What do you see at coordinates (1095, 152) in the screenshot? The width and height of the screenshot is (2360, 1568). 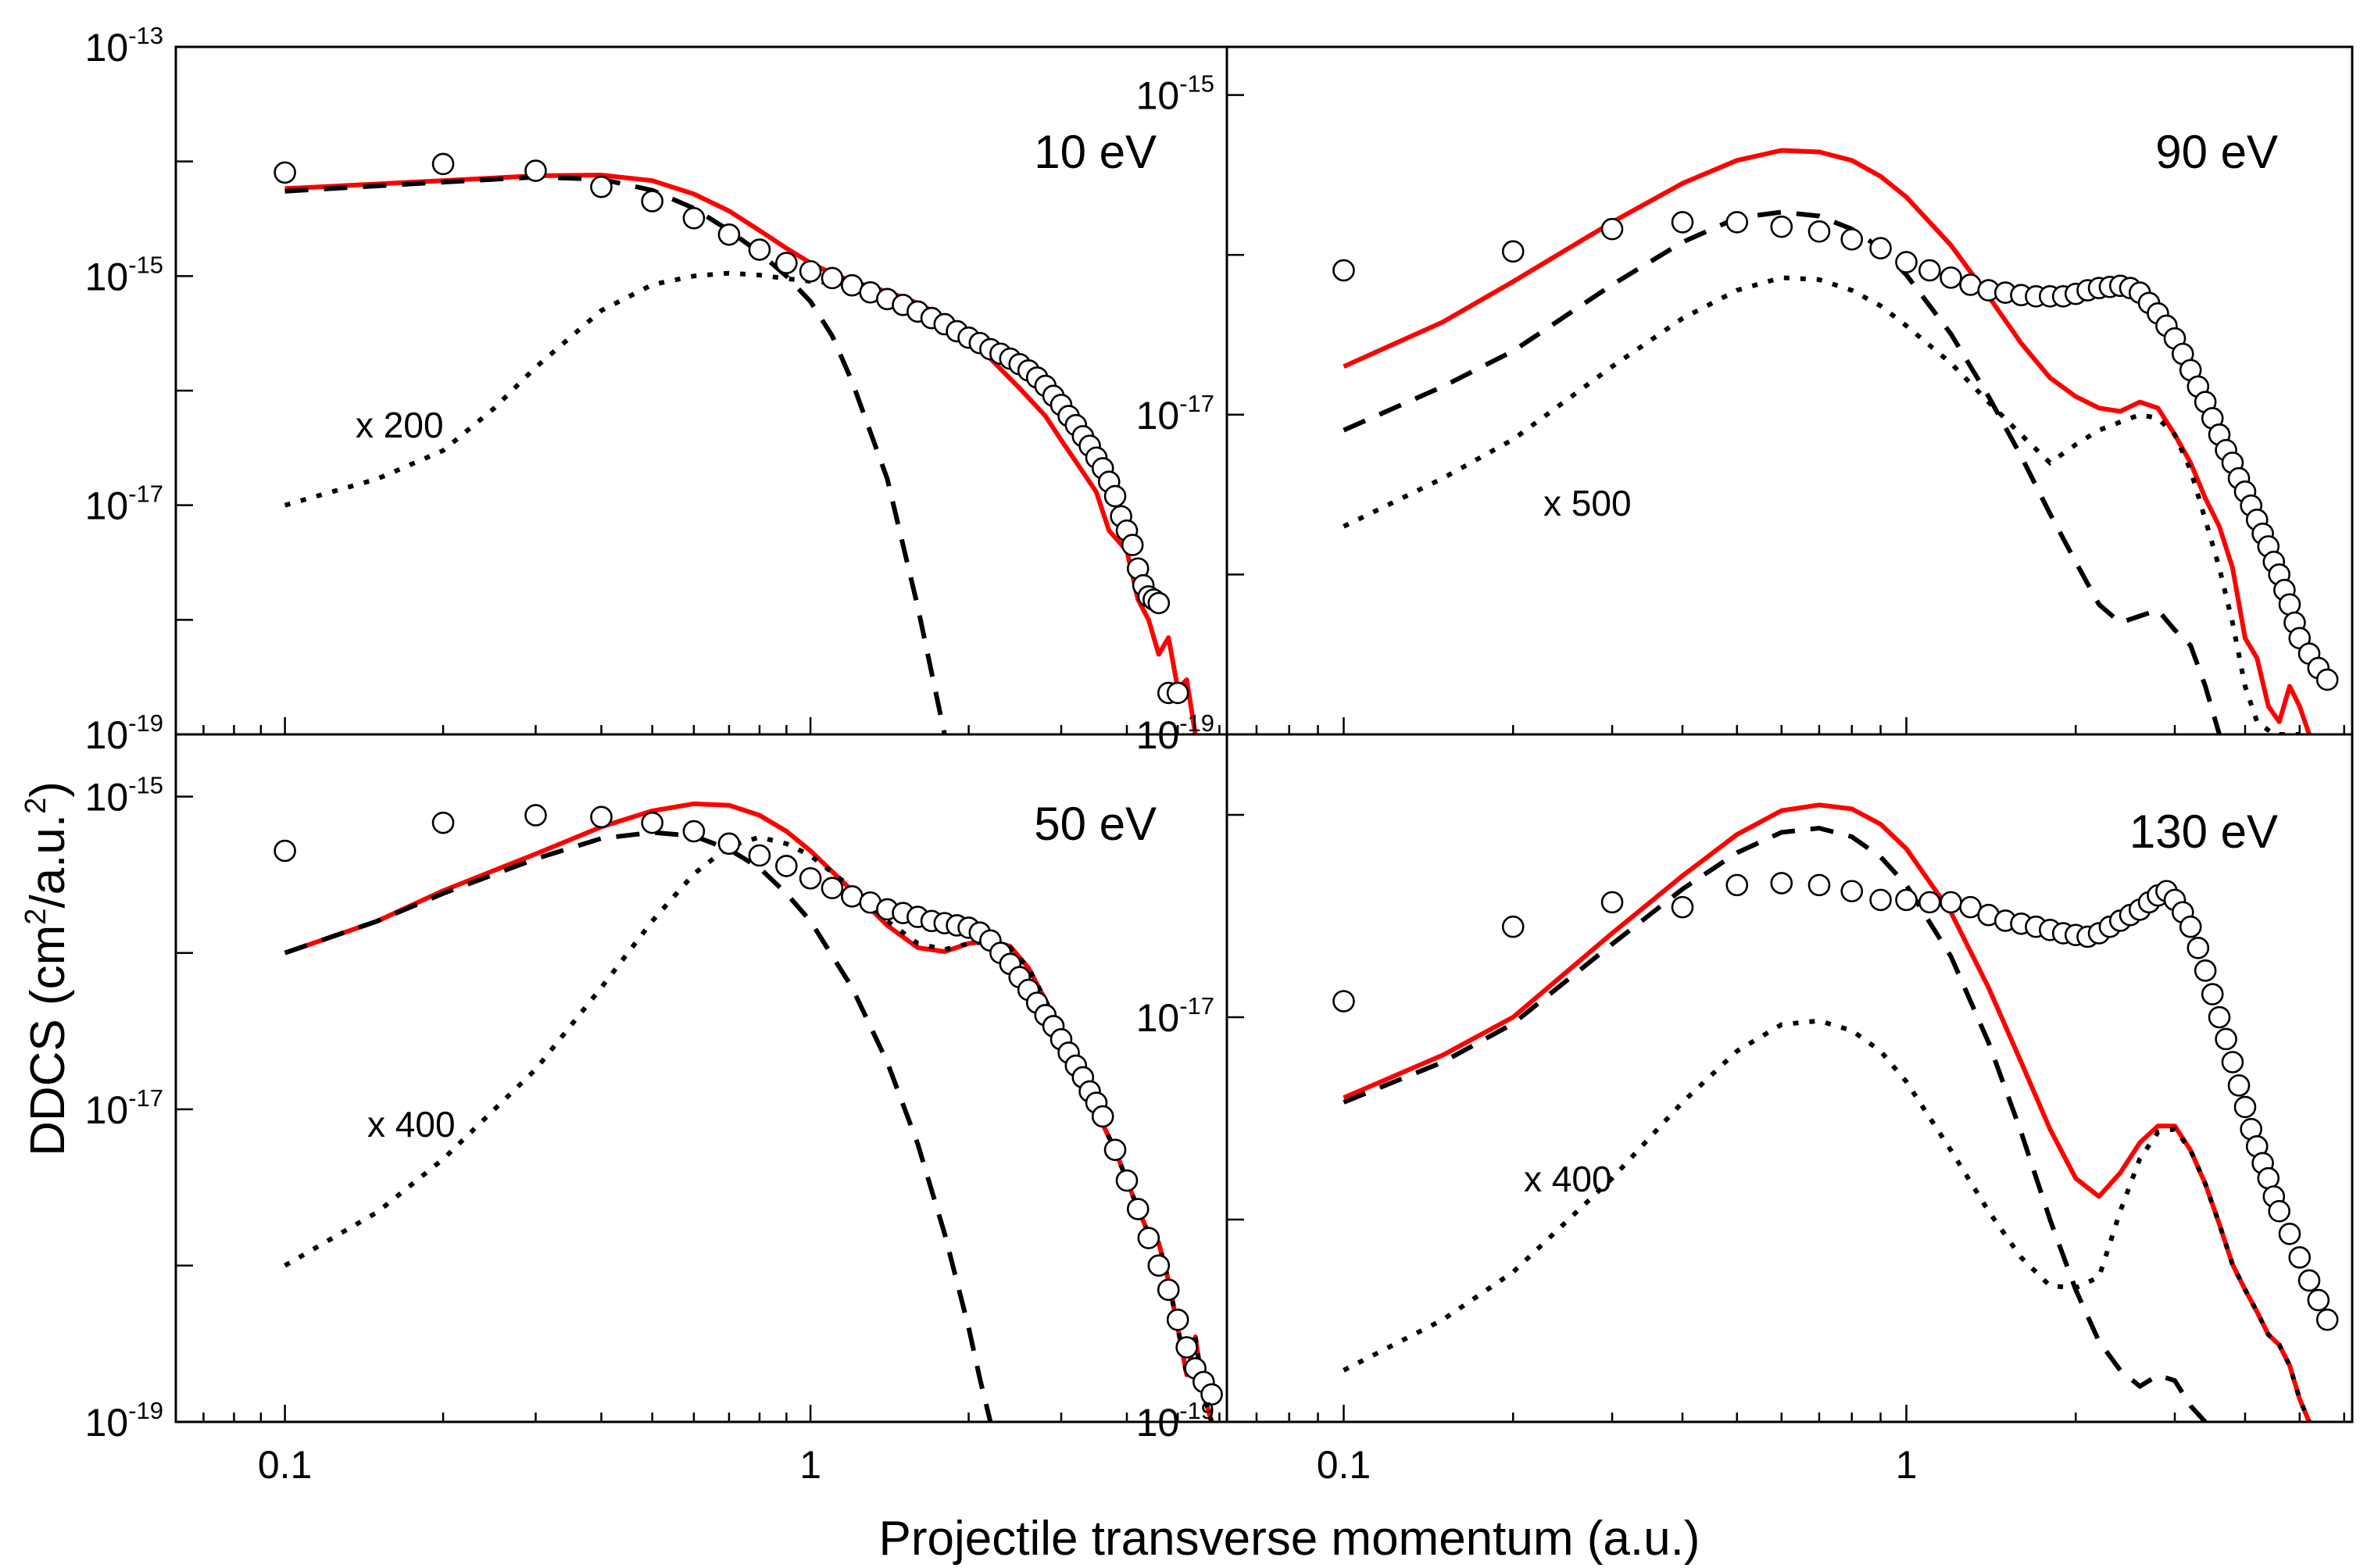 I see `energy-label: 10 eV` at bounding box center [1095, 152].